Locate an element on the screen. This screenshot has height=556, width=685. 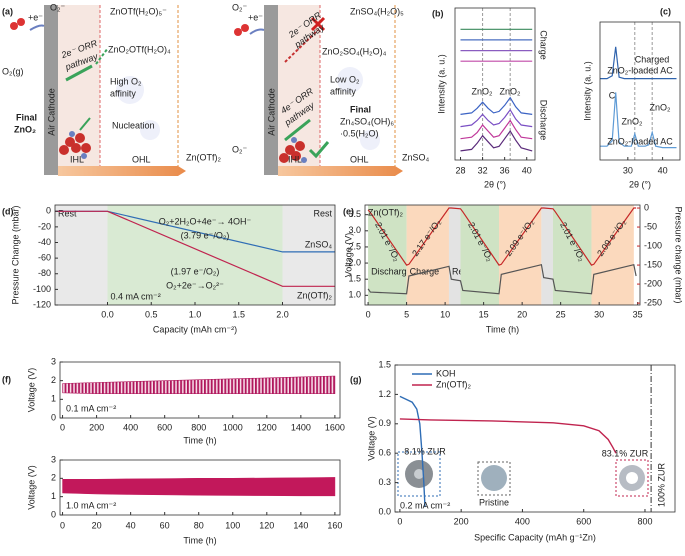
annotation: Charged is located at coordinates (652, 59).